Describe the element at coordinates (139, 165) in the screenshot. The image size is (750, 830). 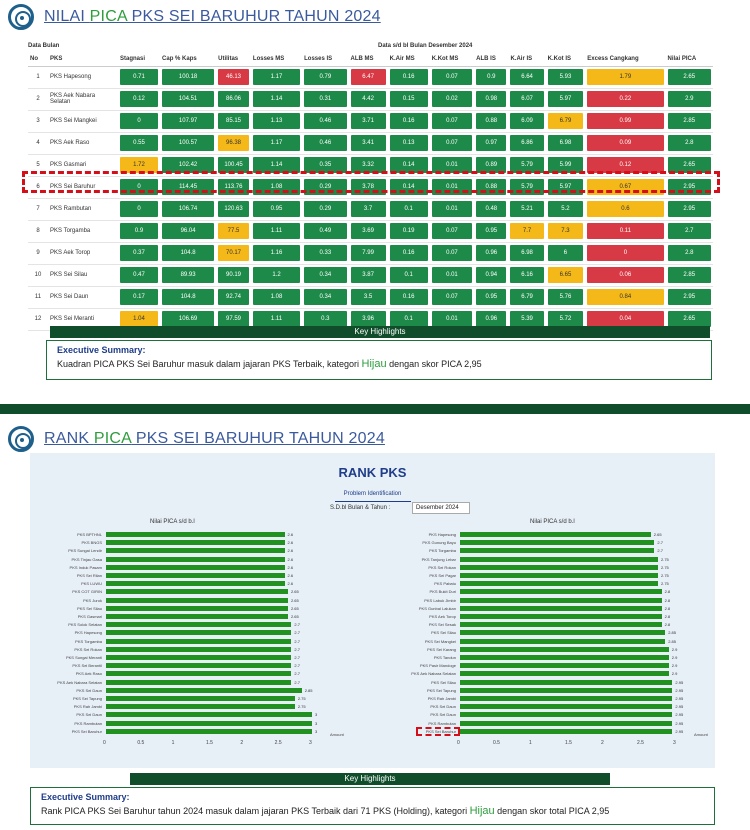
I see `cell-value: 1.72` at that location.